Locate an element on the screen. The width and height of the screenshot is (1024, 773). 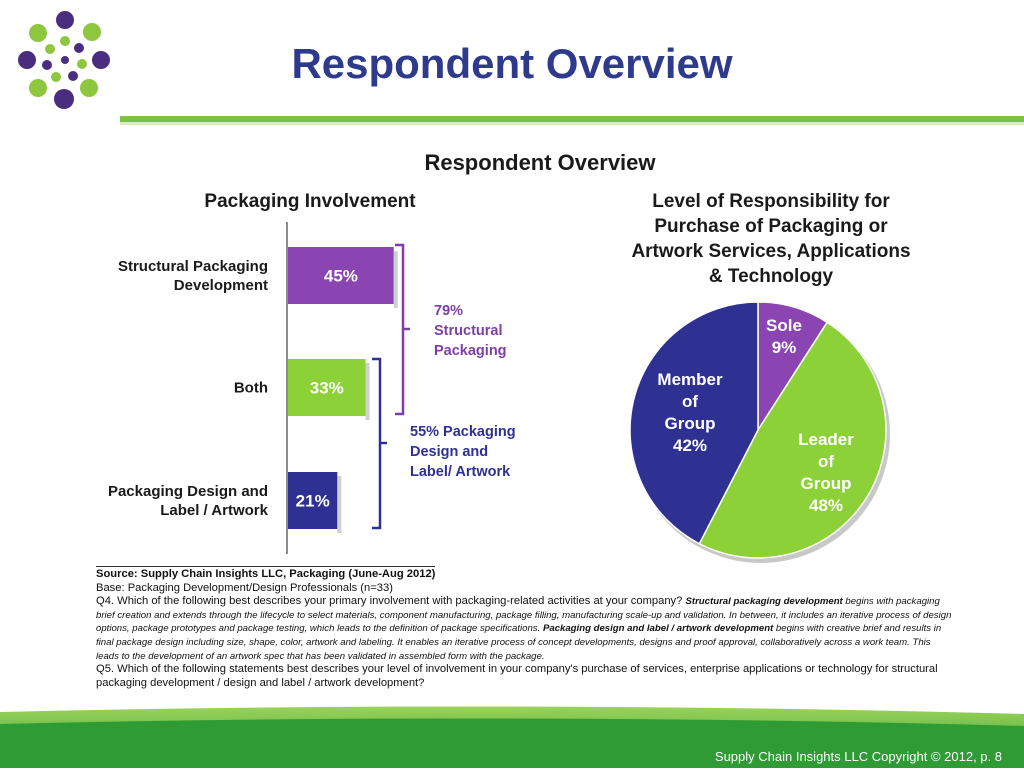
pie-slice-value-label-1: 9% is located at coordinates (784, 347).